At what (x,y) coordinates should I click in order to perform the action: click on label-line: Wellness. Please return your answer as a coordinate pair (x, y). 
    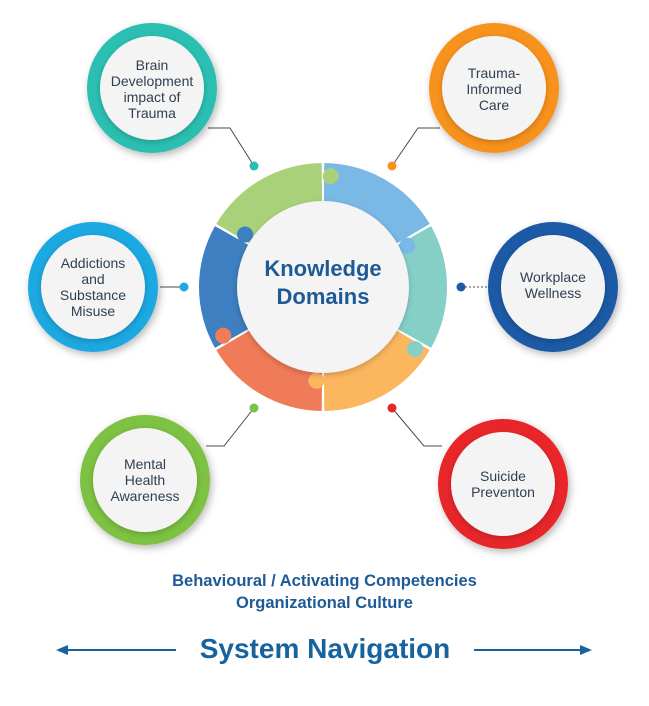
    Looking at the image, I should click on (553, 293).